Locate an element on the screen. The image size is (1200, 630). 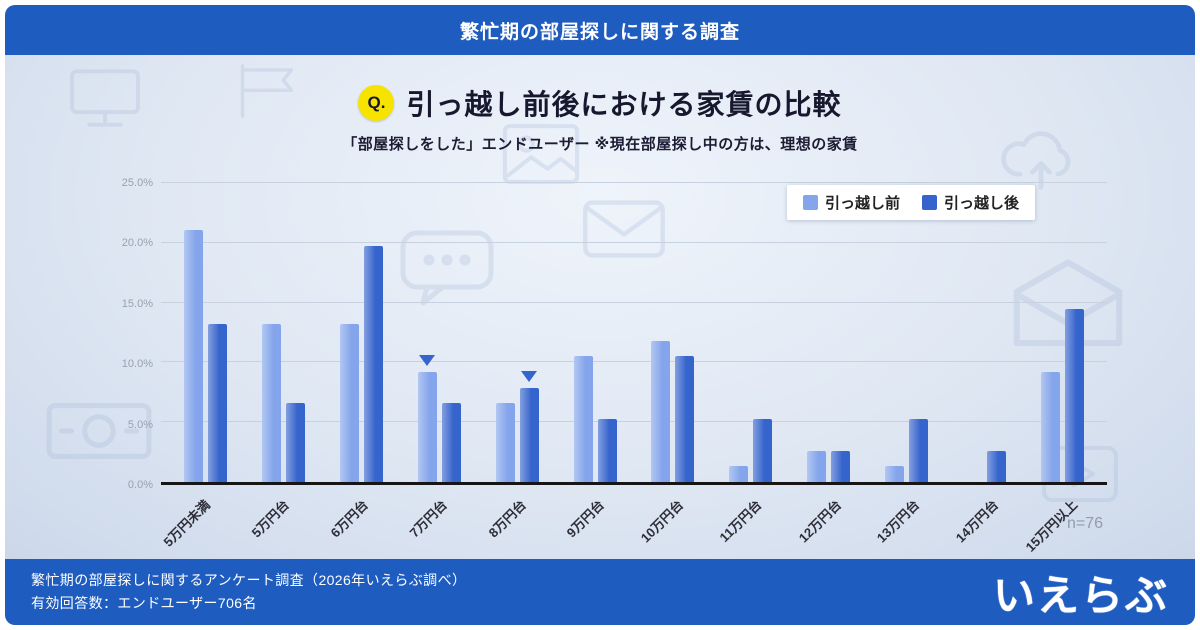
legend-label: 引っ越し前 is located at coordinates (862, 203).